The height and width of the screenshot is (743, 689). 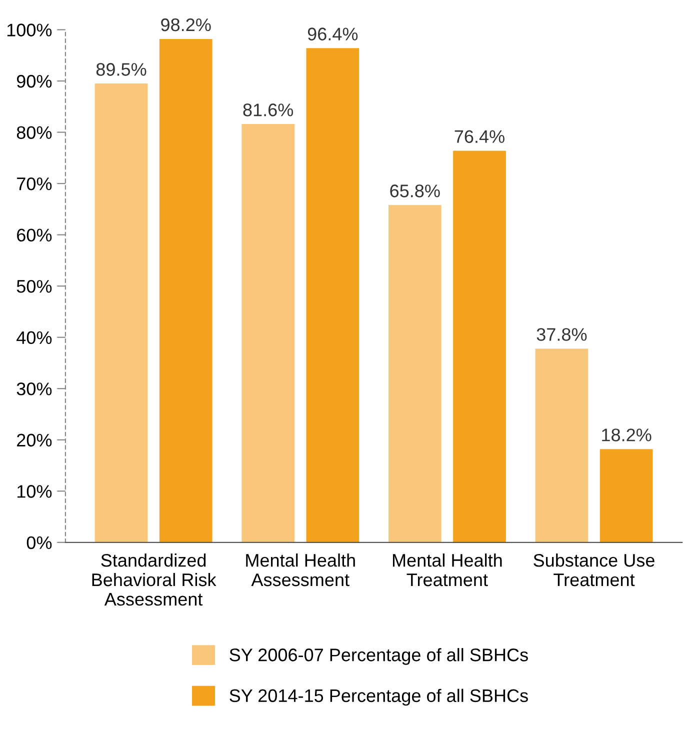 What do you see at coordinates (379, 656) in the screenshot?
I see `legend-label: SY 2006-07 Percentage of all SBHCs` at bounding box center [379, 656].